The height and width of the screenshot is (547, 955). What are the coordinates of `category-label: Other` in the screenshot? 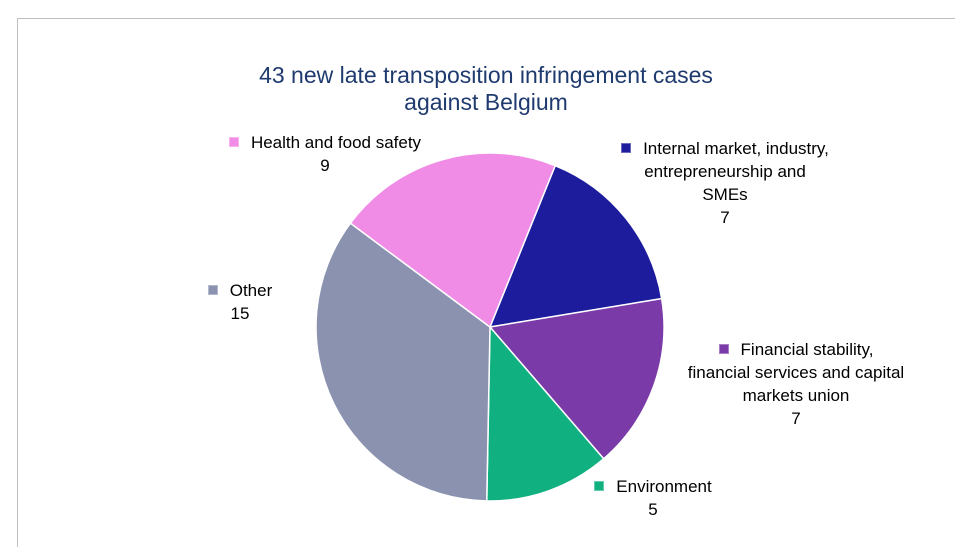 It's located at (251, 290).